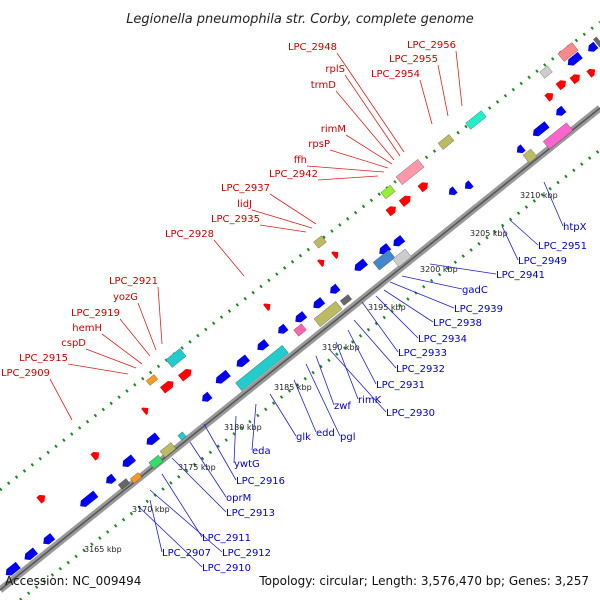  What do you see at coordinates (400, 385) in the screenshot?
I see `reverse-gene-label: LPC_2931` at bounding box center [400, 385].